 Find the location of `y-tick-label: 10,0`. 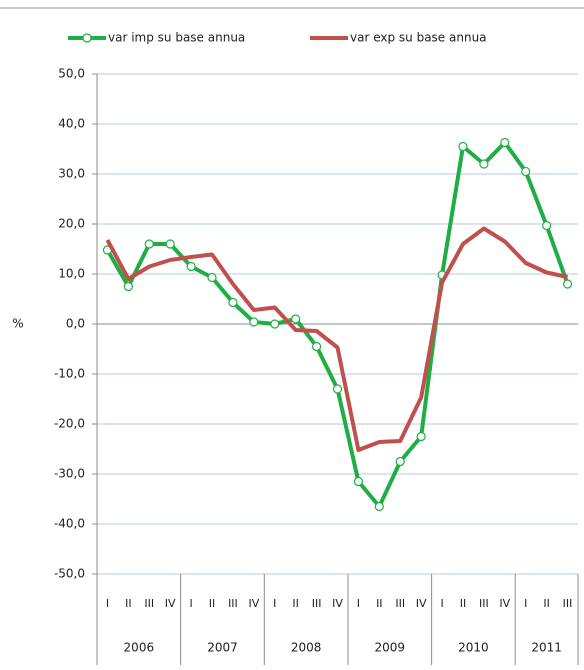

y-tick-label: 10,0 is located at coordinates (71, 274).